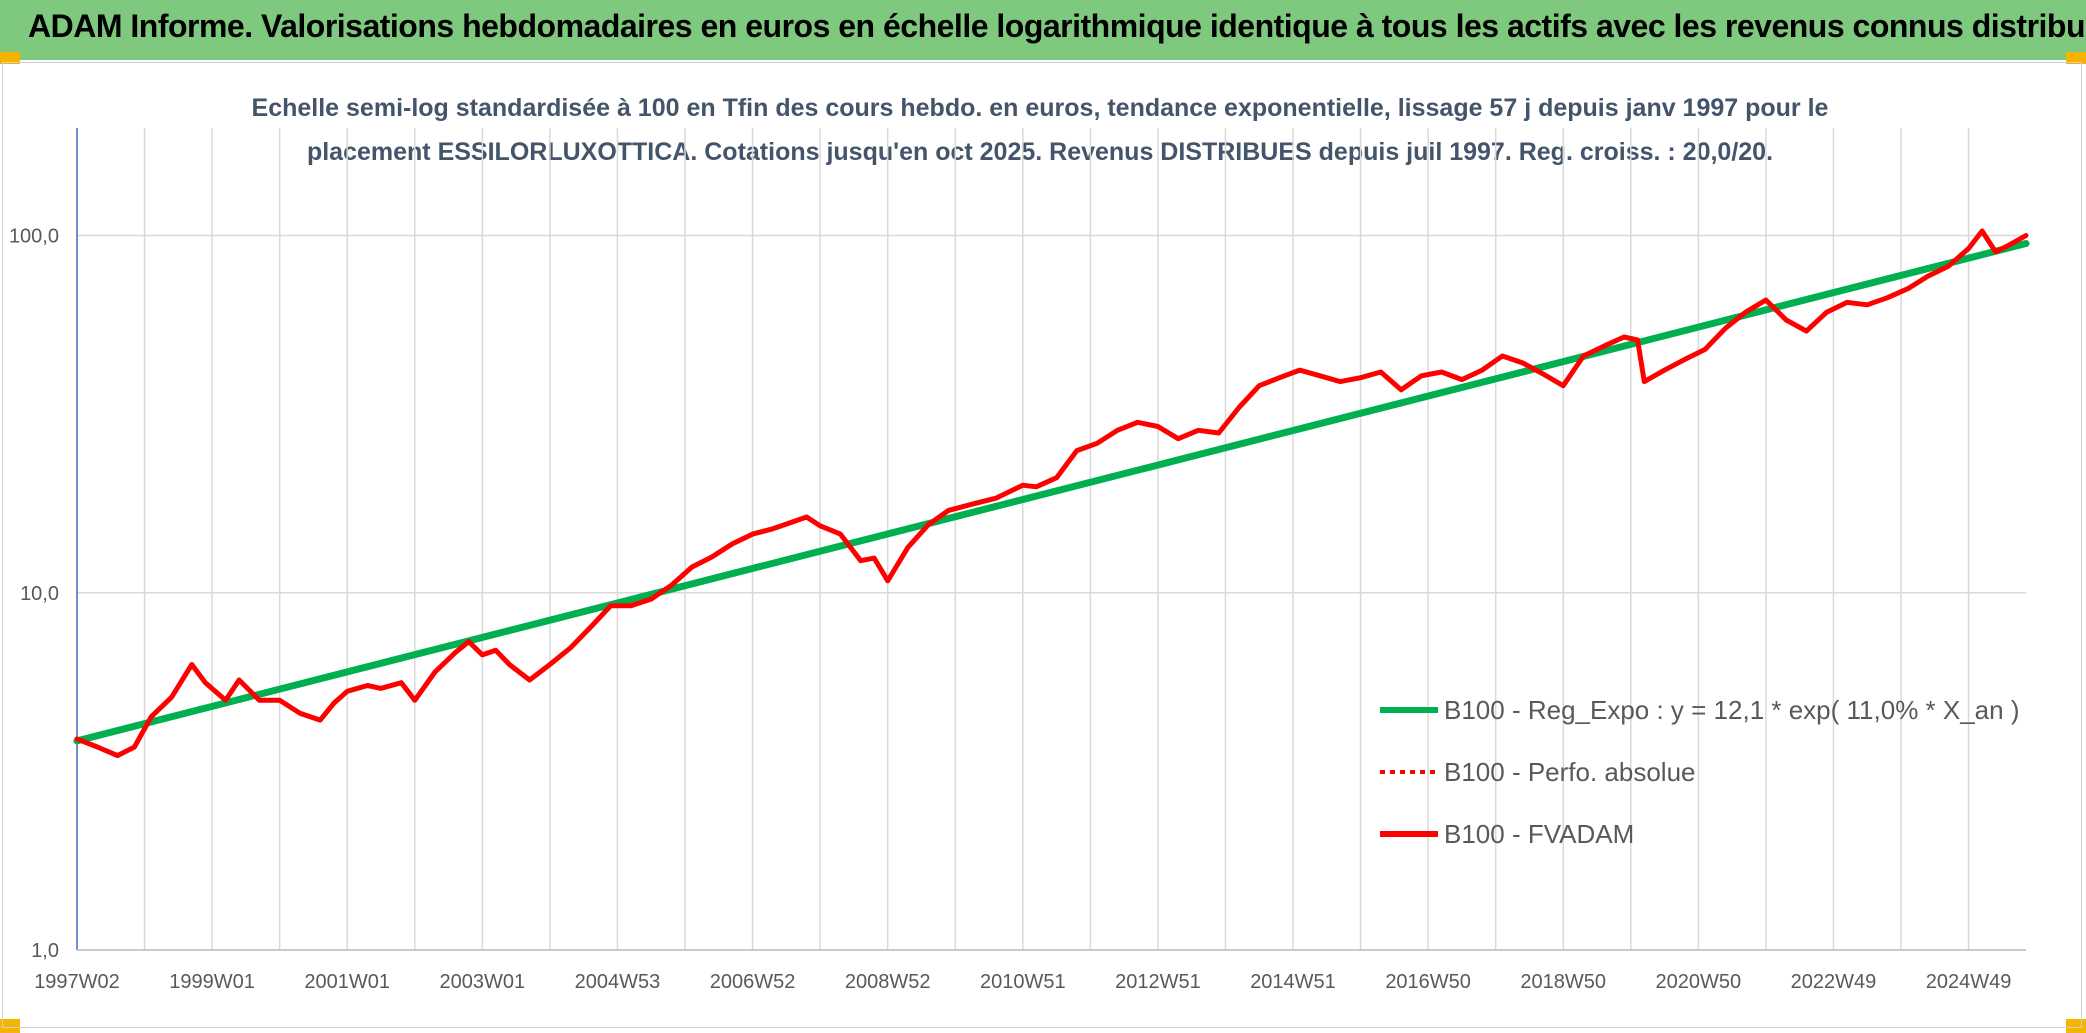  What do you see at coordinates (618, 982) in the screenshot?
I see `x-tick-label: 2004W53` at bounding box center [618, 982].